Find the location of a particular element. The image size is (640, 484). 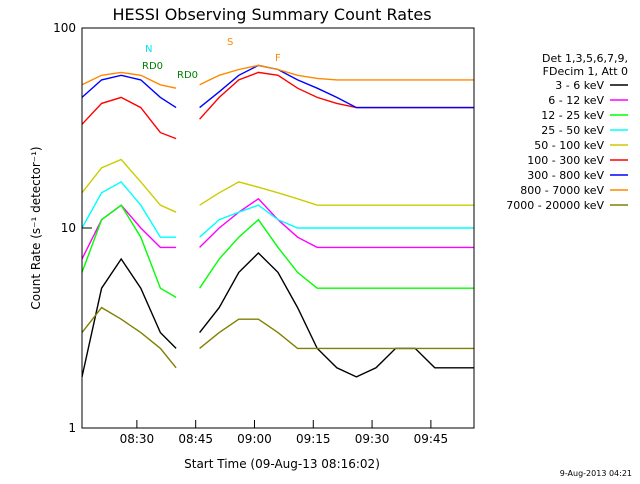

x-tick-label-0: 08:30 is located at coordinates (137, 439).